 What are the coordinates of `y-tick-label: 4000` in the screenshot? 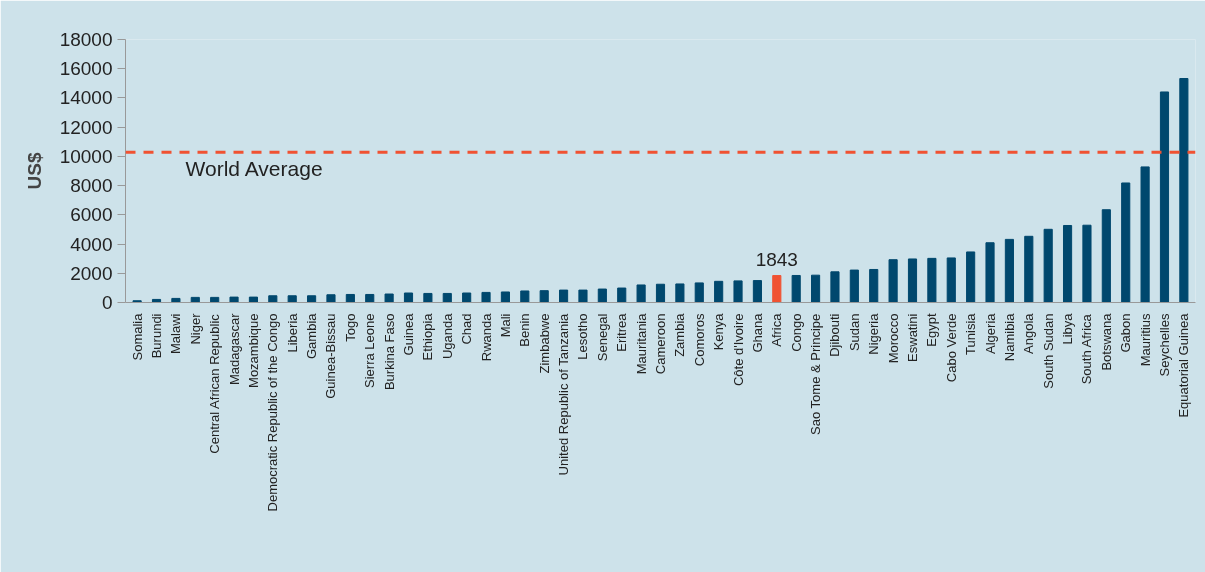 It's located at (91, 244).